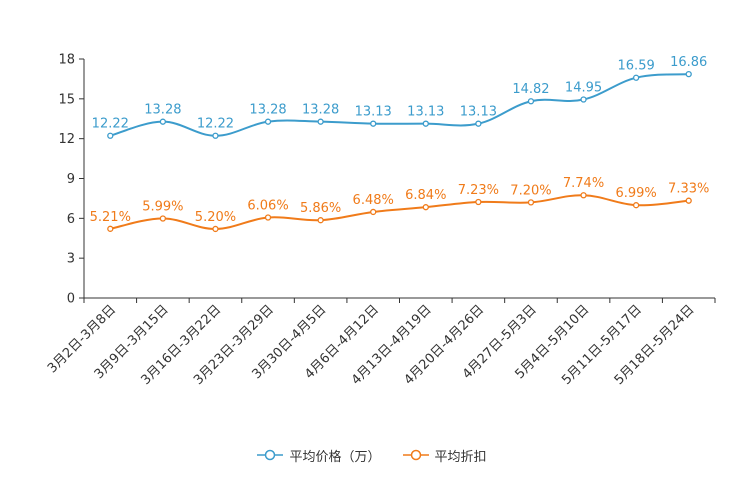  What do you see at coordinates (530, 190) in the screenshot?
I see `data-label: 7.20%` at bounding box center [530, 190].